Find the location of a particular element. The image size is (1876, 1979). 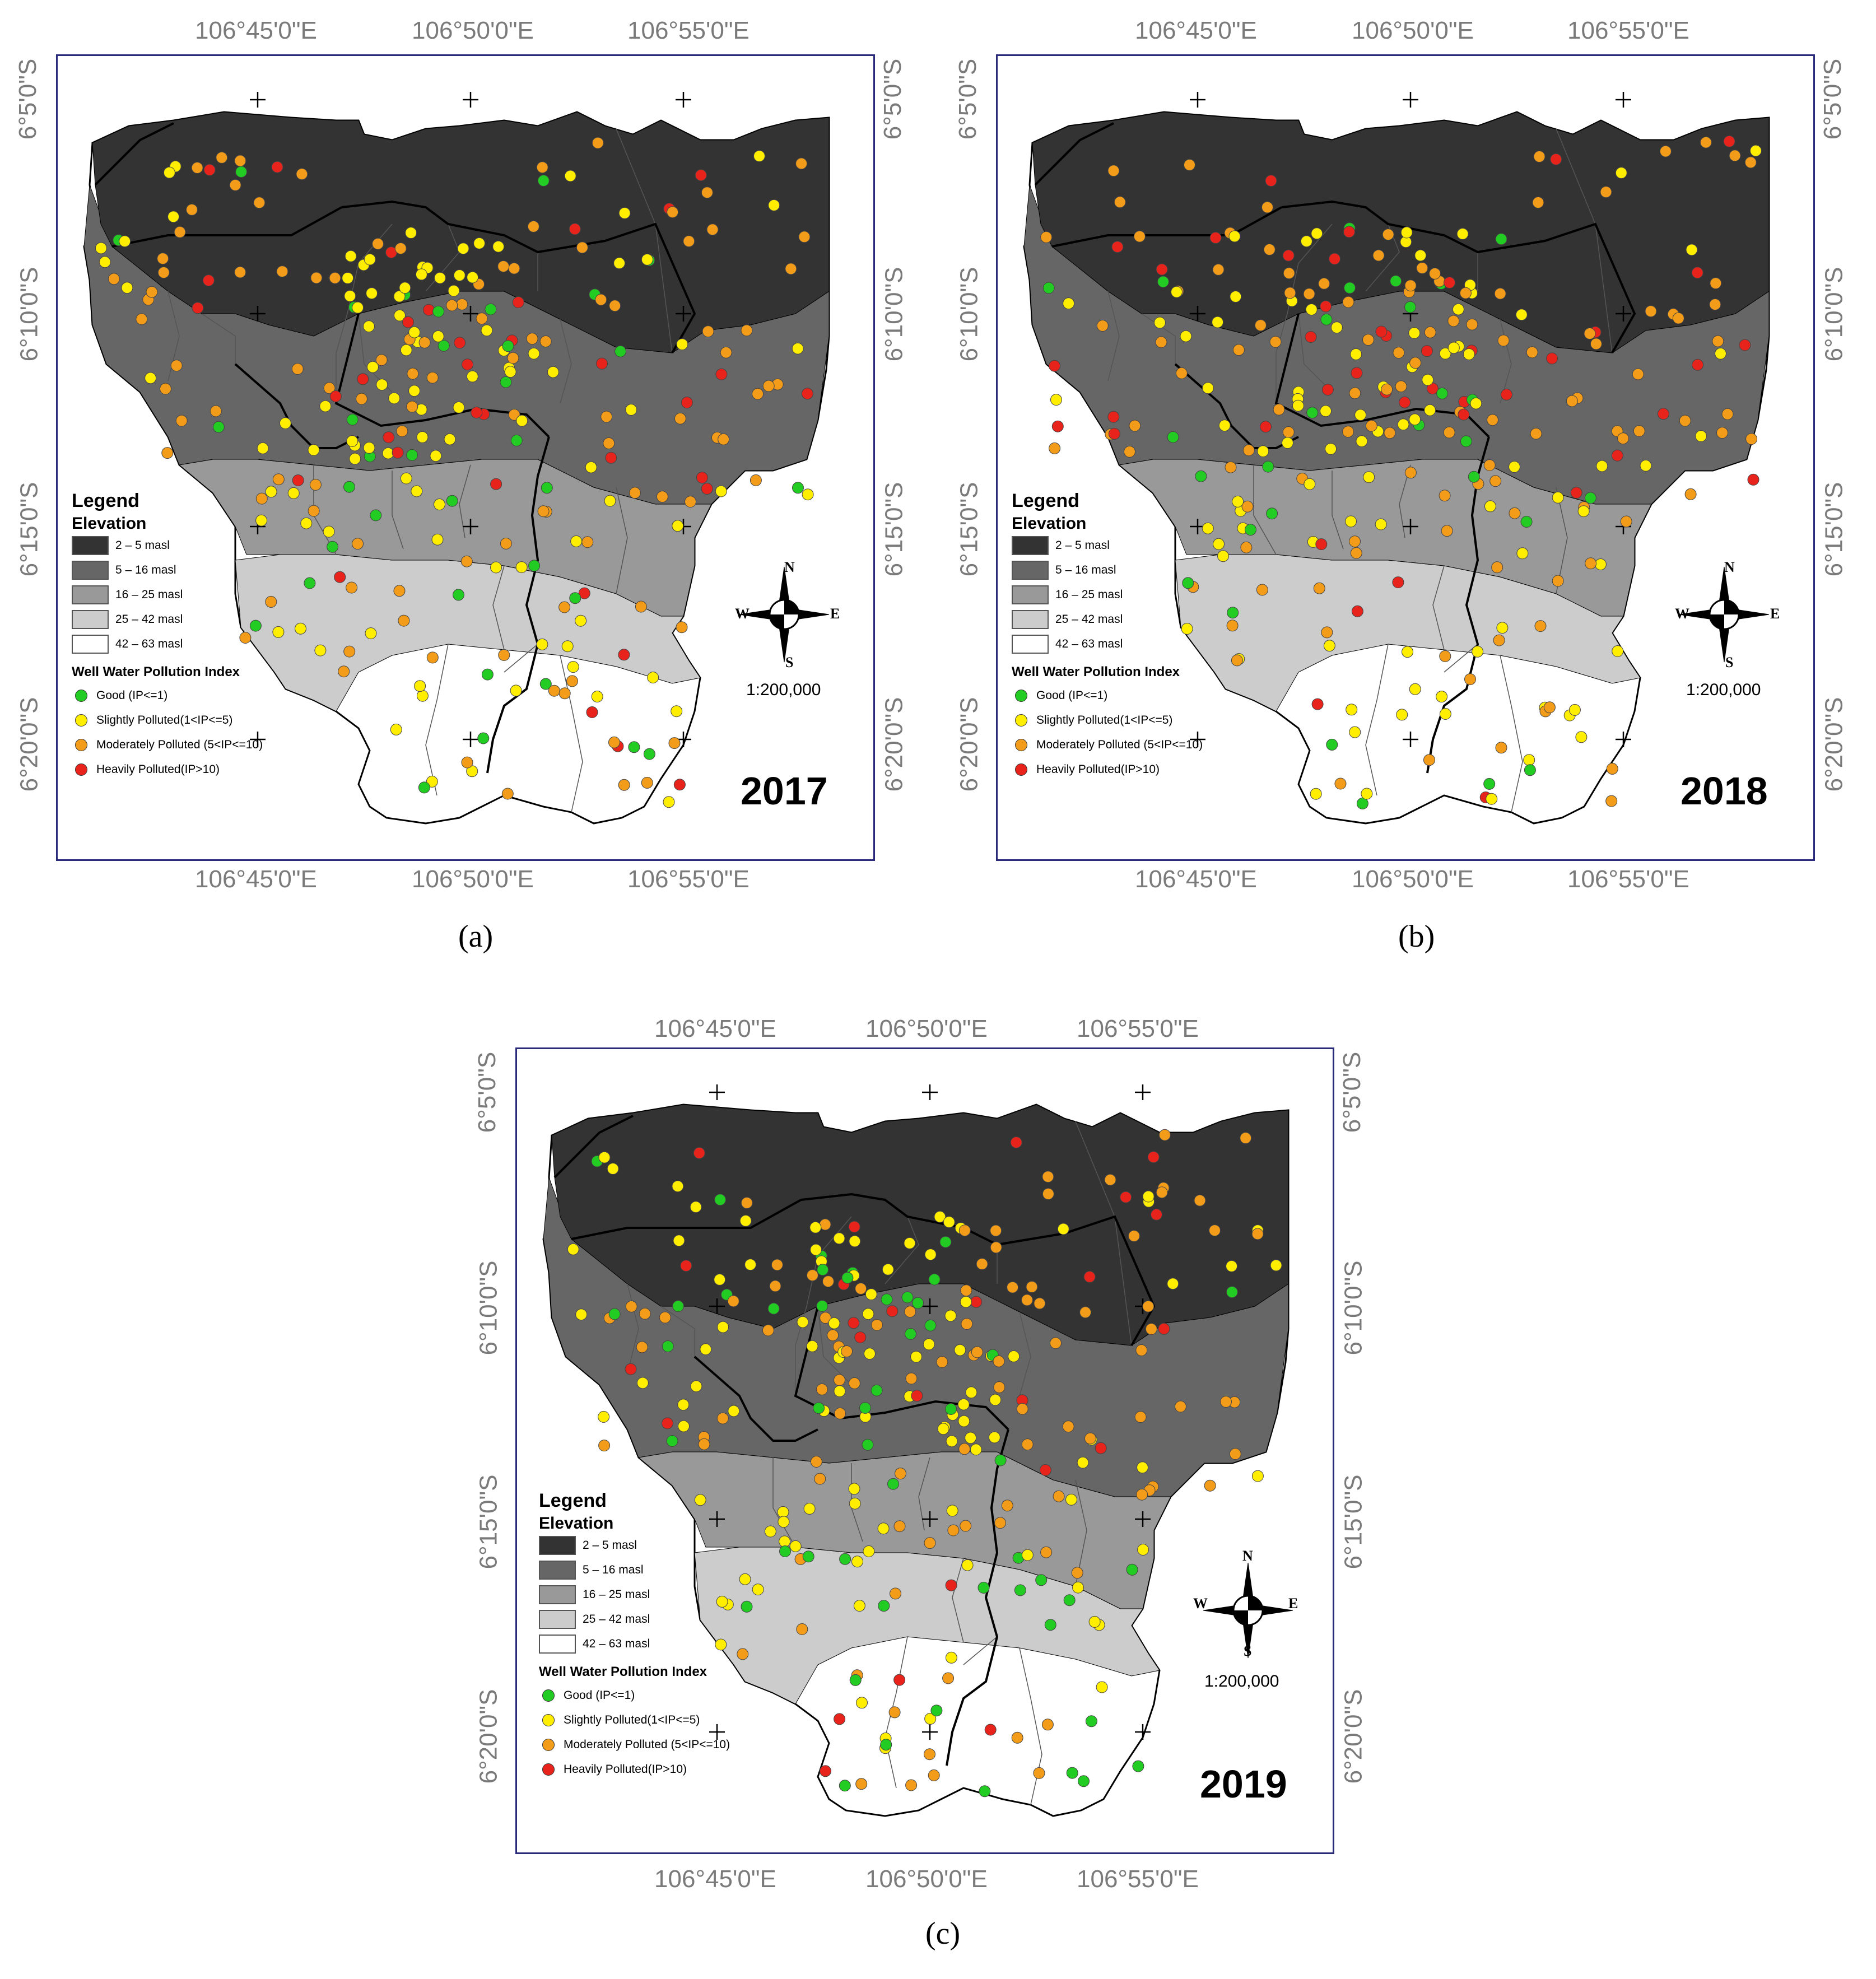

elevation-label: 25 – 42 masl is located at coordinates (1089, 619).